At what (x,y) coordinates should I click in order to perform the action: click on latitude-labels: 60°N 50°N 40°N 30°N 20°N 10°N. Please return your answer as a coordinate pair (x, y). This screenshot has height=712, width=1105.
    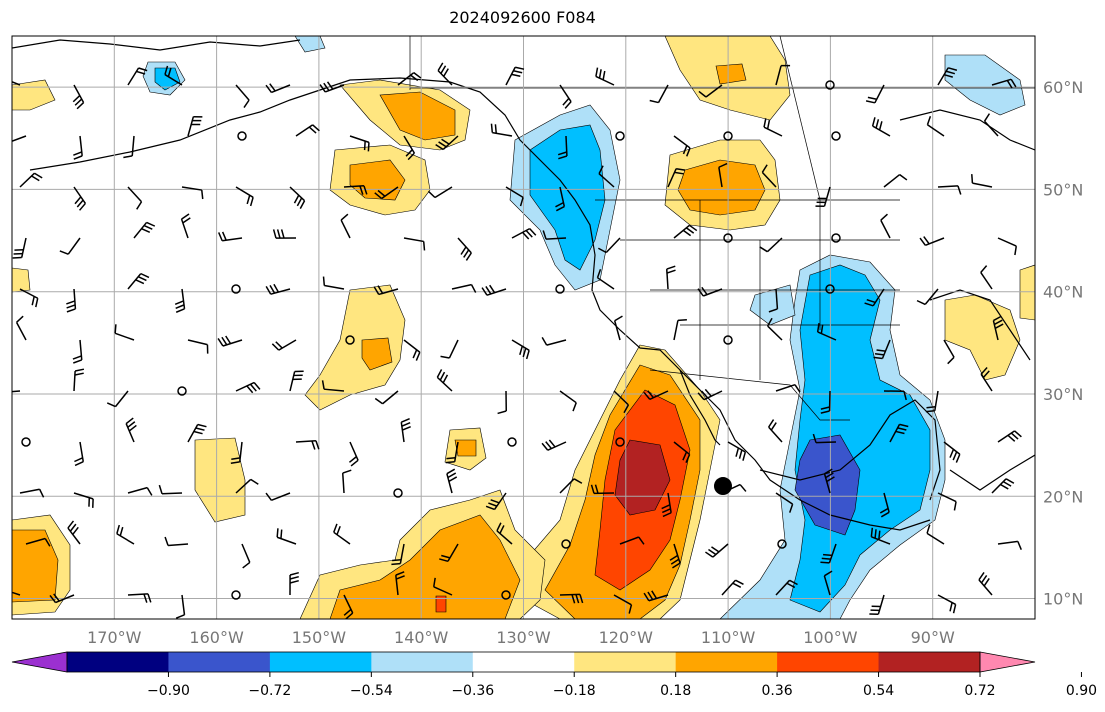
    Looking at the image, I should click on (1063, 343).